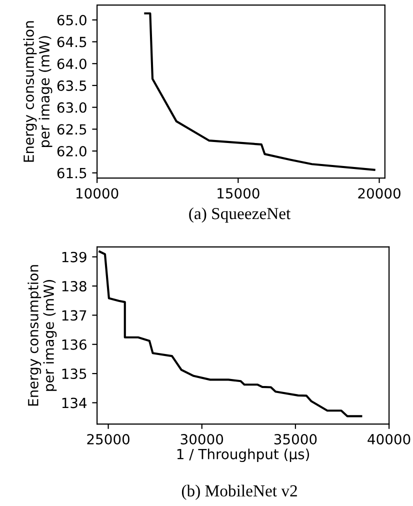  What do you see at coordinates (202, 439) in the screenshot?
I see `x-tick-label: 30000` at bounding box center [202, 439].